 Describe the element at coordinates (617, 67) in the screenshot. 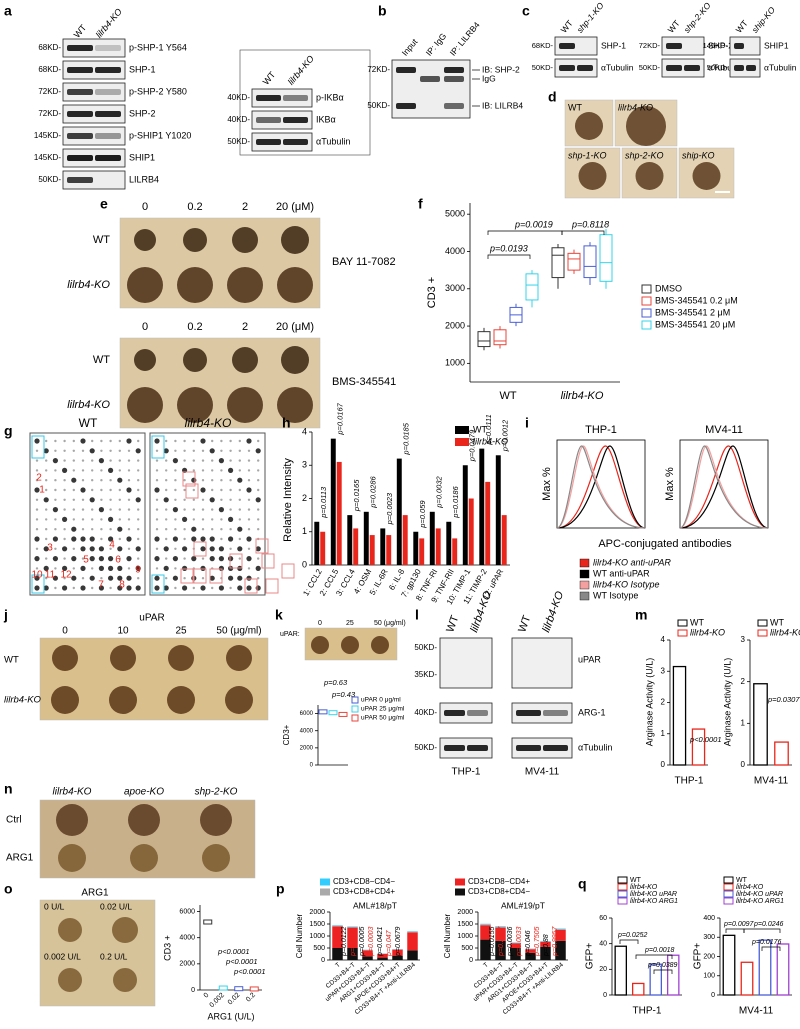

I see `protein-label: αTubulin` at that location.